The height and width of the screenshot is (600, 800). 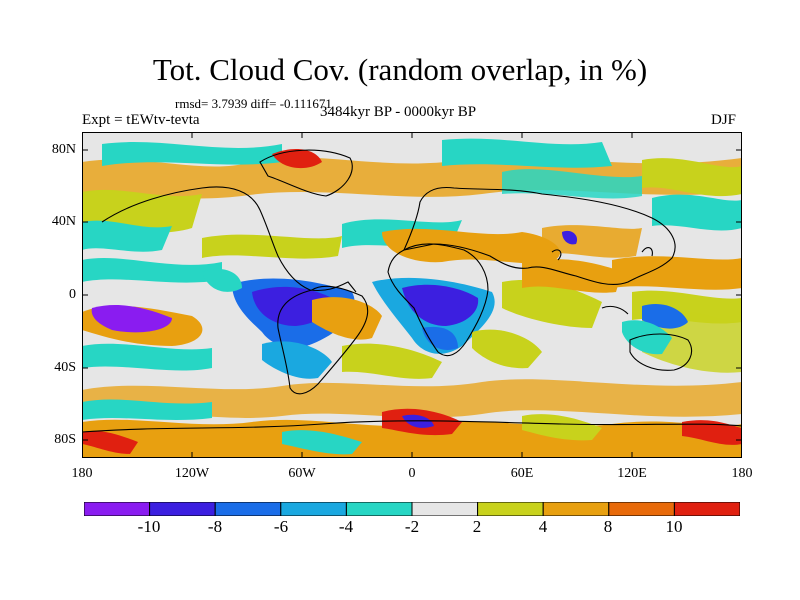 What do you see at coordinates (63, 221) in the screenshot?
I see `lat-label-40n: 40N` at bounding box center [63, 221].